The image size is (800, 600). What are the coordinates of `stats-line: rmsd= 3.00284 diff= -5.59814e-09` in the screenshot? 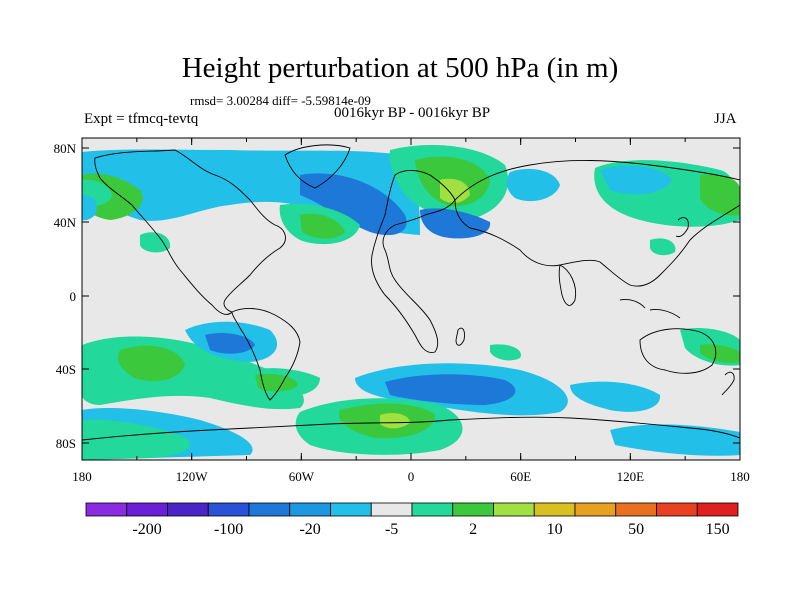 It's located at (280, 100).